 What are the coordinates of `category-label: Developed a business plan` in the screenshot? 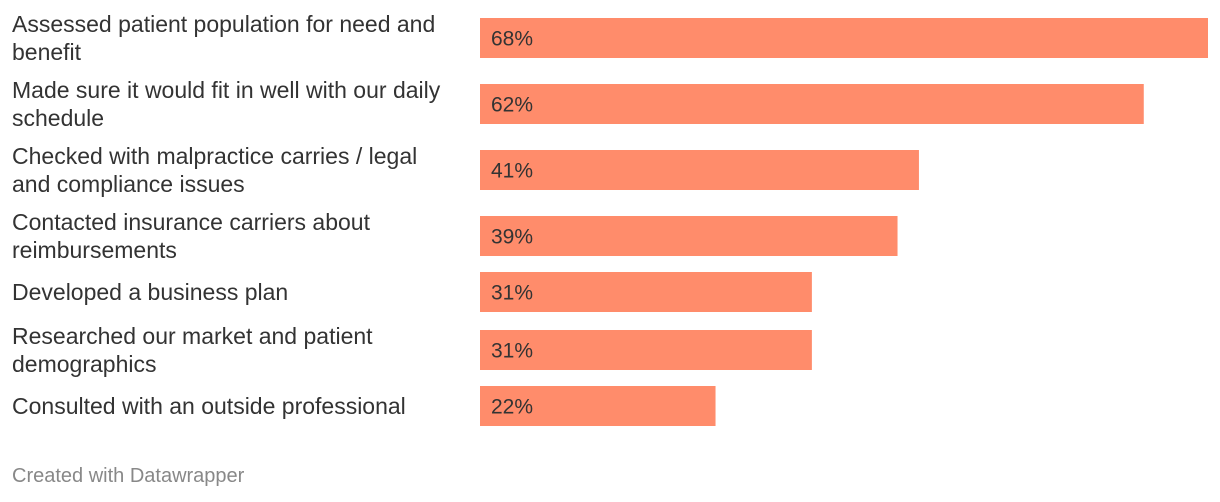 It's located at (150, 292).